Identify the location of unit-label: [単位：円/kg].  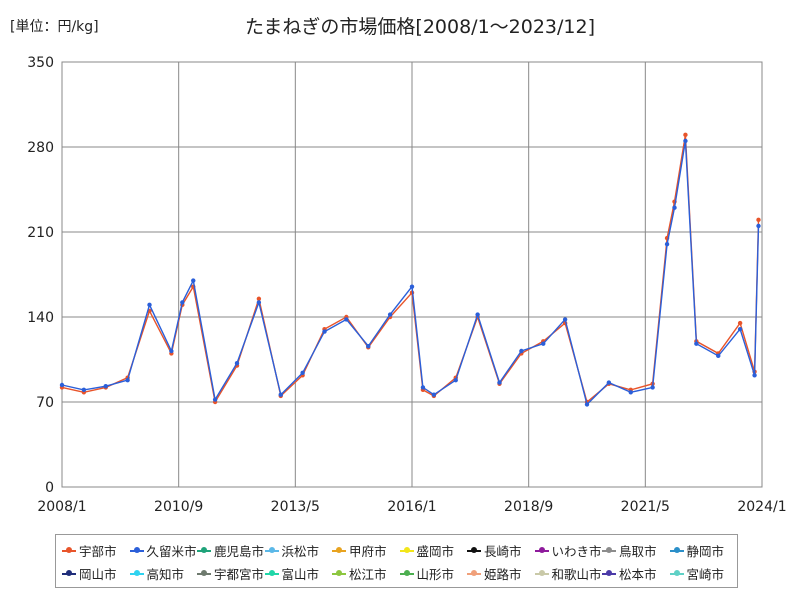
(54, 27).